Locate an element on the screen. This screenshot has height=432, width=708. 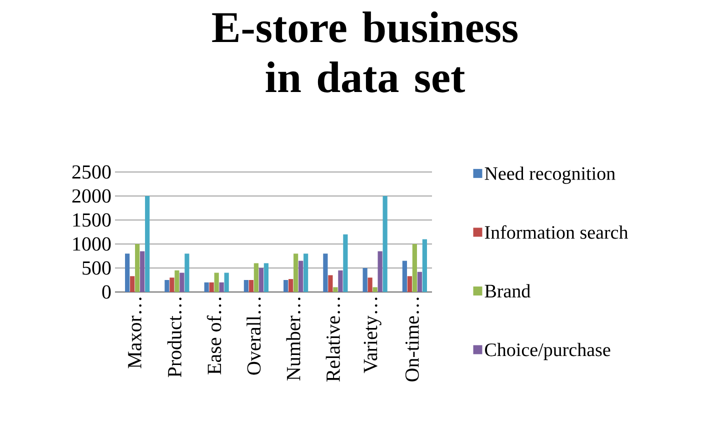
y-tick-label: 0 is located at coordinates (106, 292).